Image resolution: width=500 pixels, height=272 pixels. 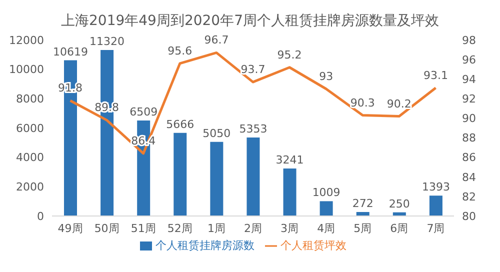 I want to click on chart-title: 上海2019年49周到2020年7周个人租赁挂牌房源数量及坪效, so click(x=250, y=21).